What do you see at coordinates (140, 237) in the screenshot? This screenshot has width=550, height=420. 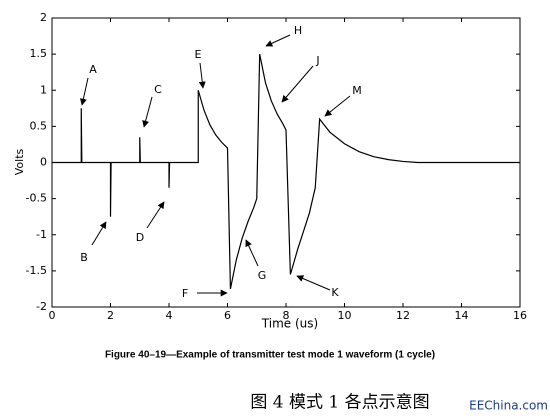 I see `annotation-label: D` at bounding box center [140, 237].